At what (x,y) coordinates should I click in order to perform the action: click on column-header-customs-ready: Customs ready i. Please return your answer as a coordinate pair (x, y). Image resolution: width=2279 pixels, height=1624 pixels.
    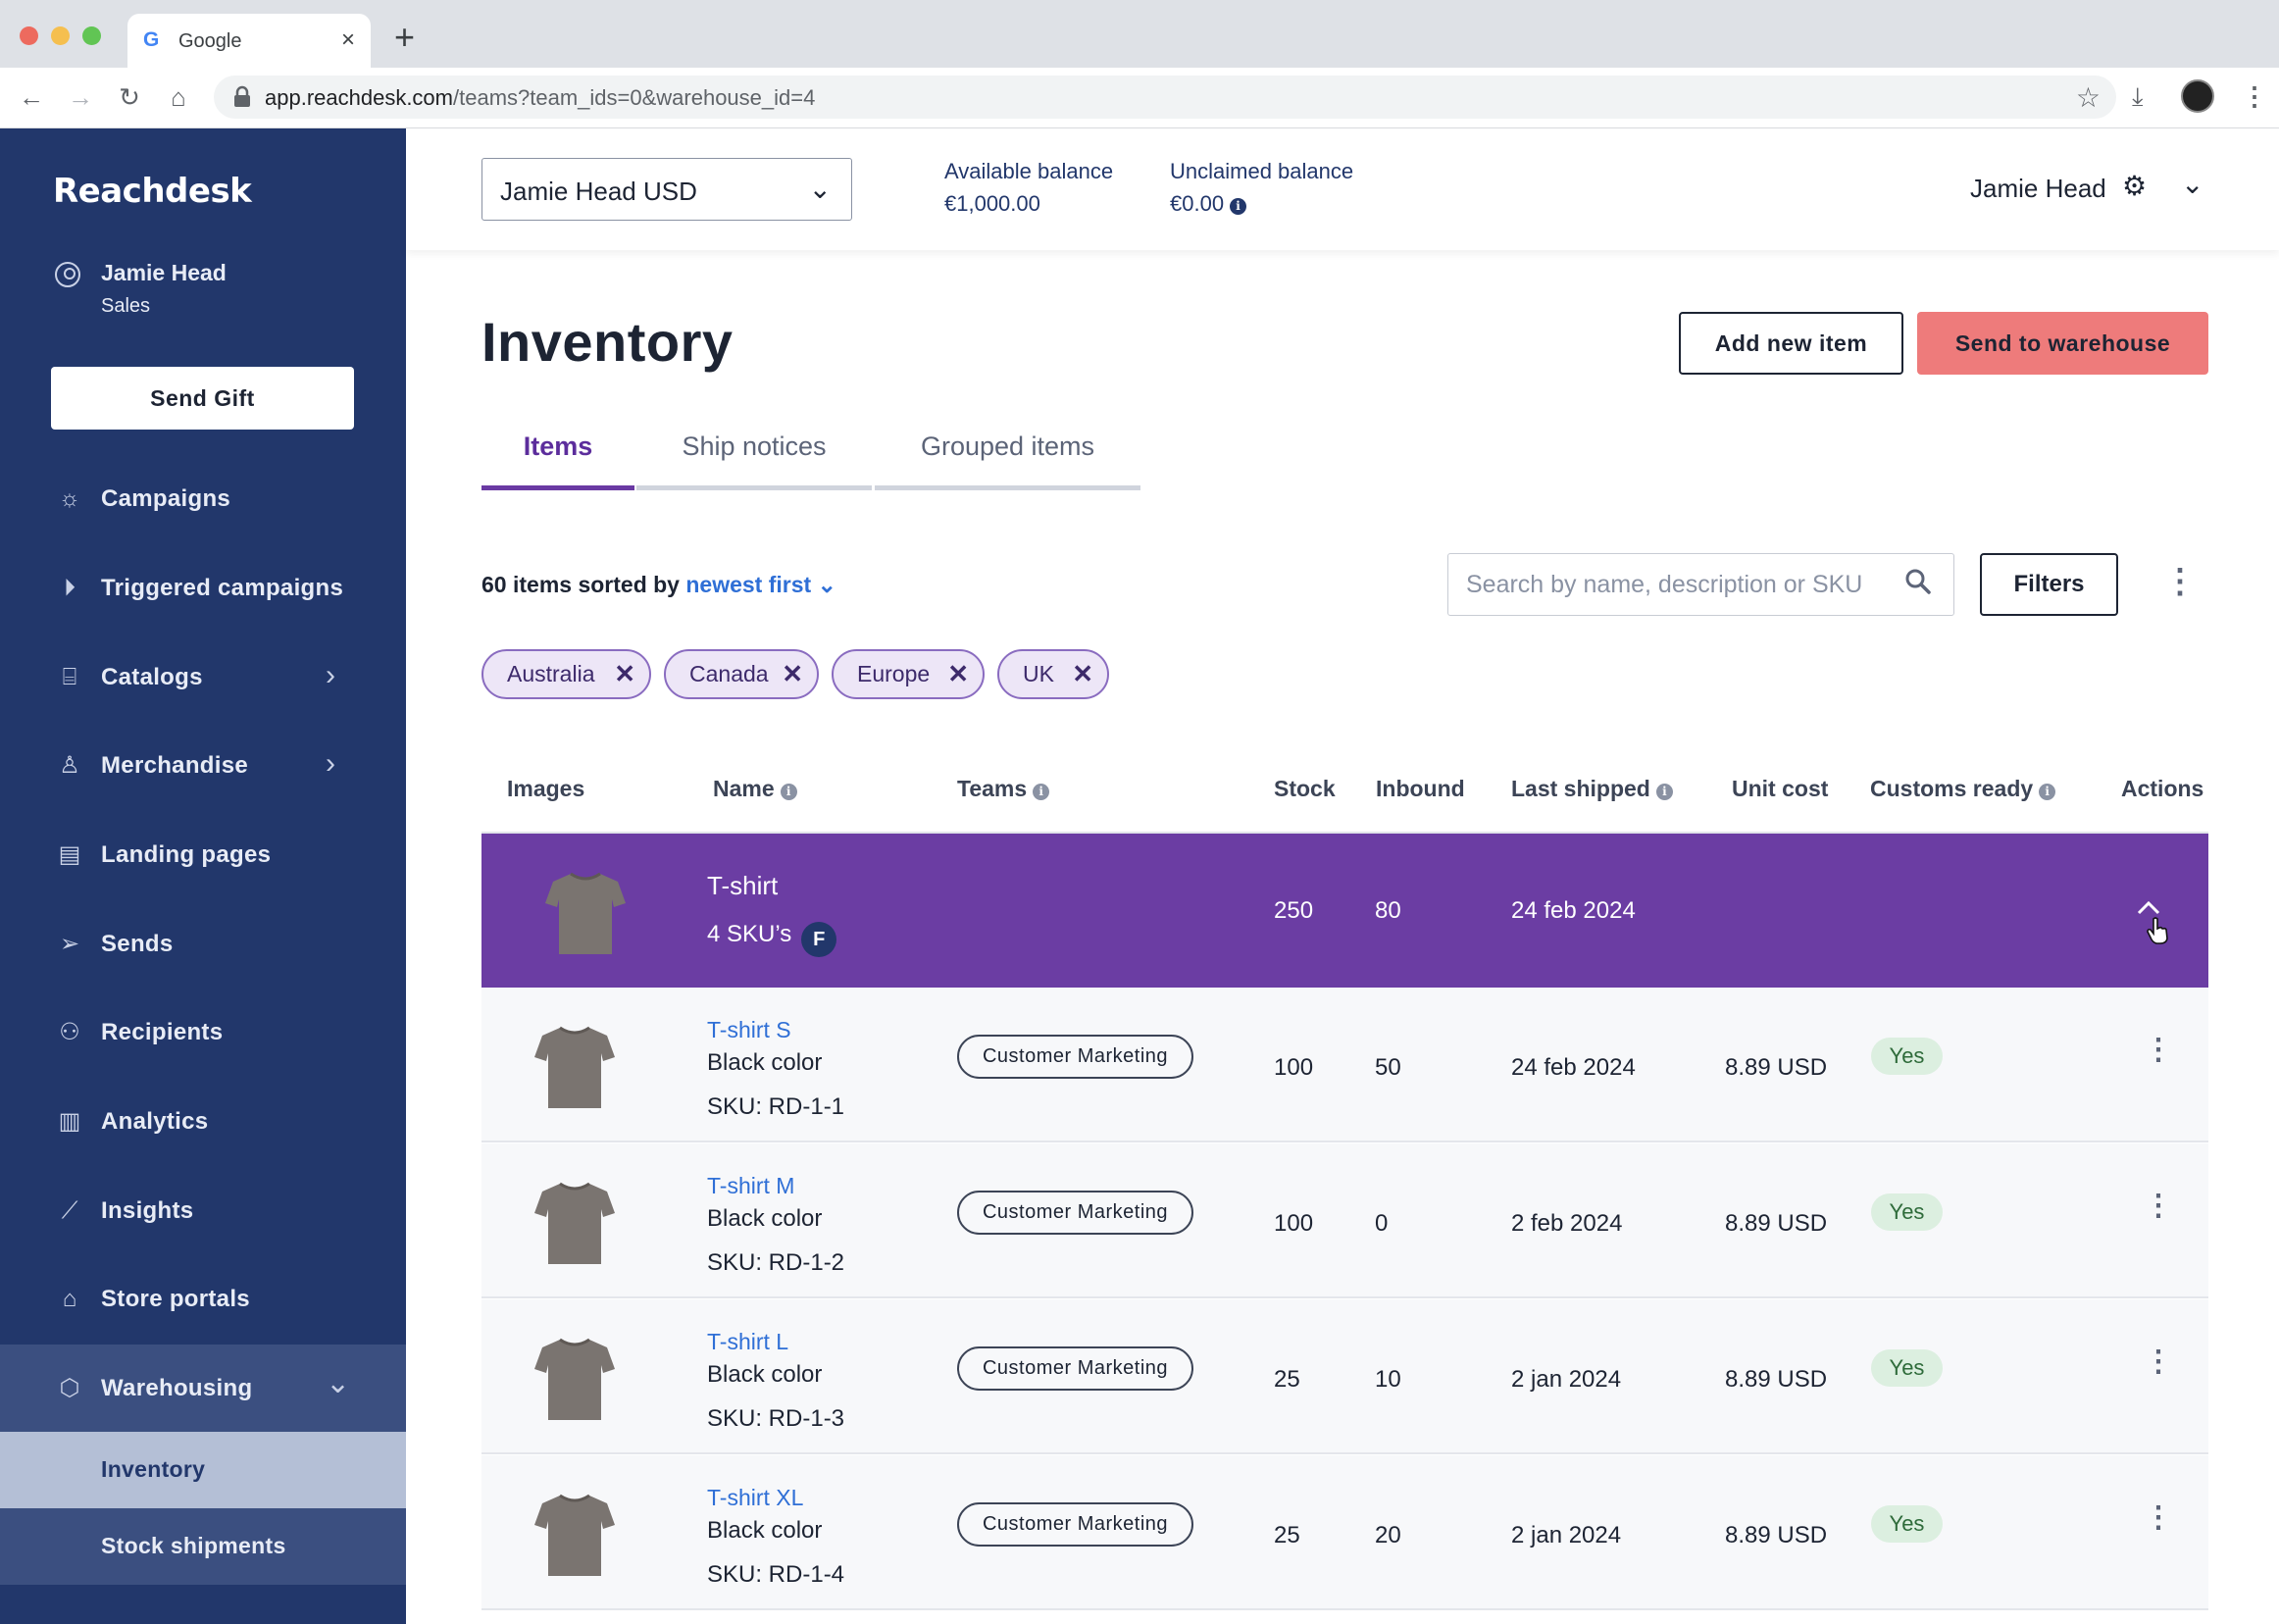
    Looking at the image, I should click on (1963, 789).